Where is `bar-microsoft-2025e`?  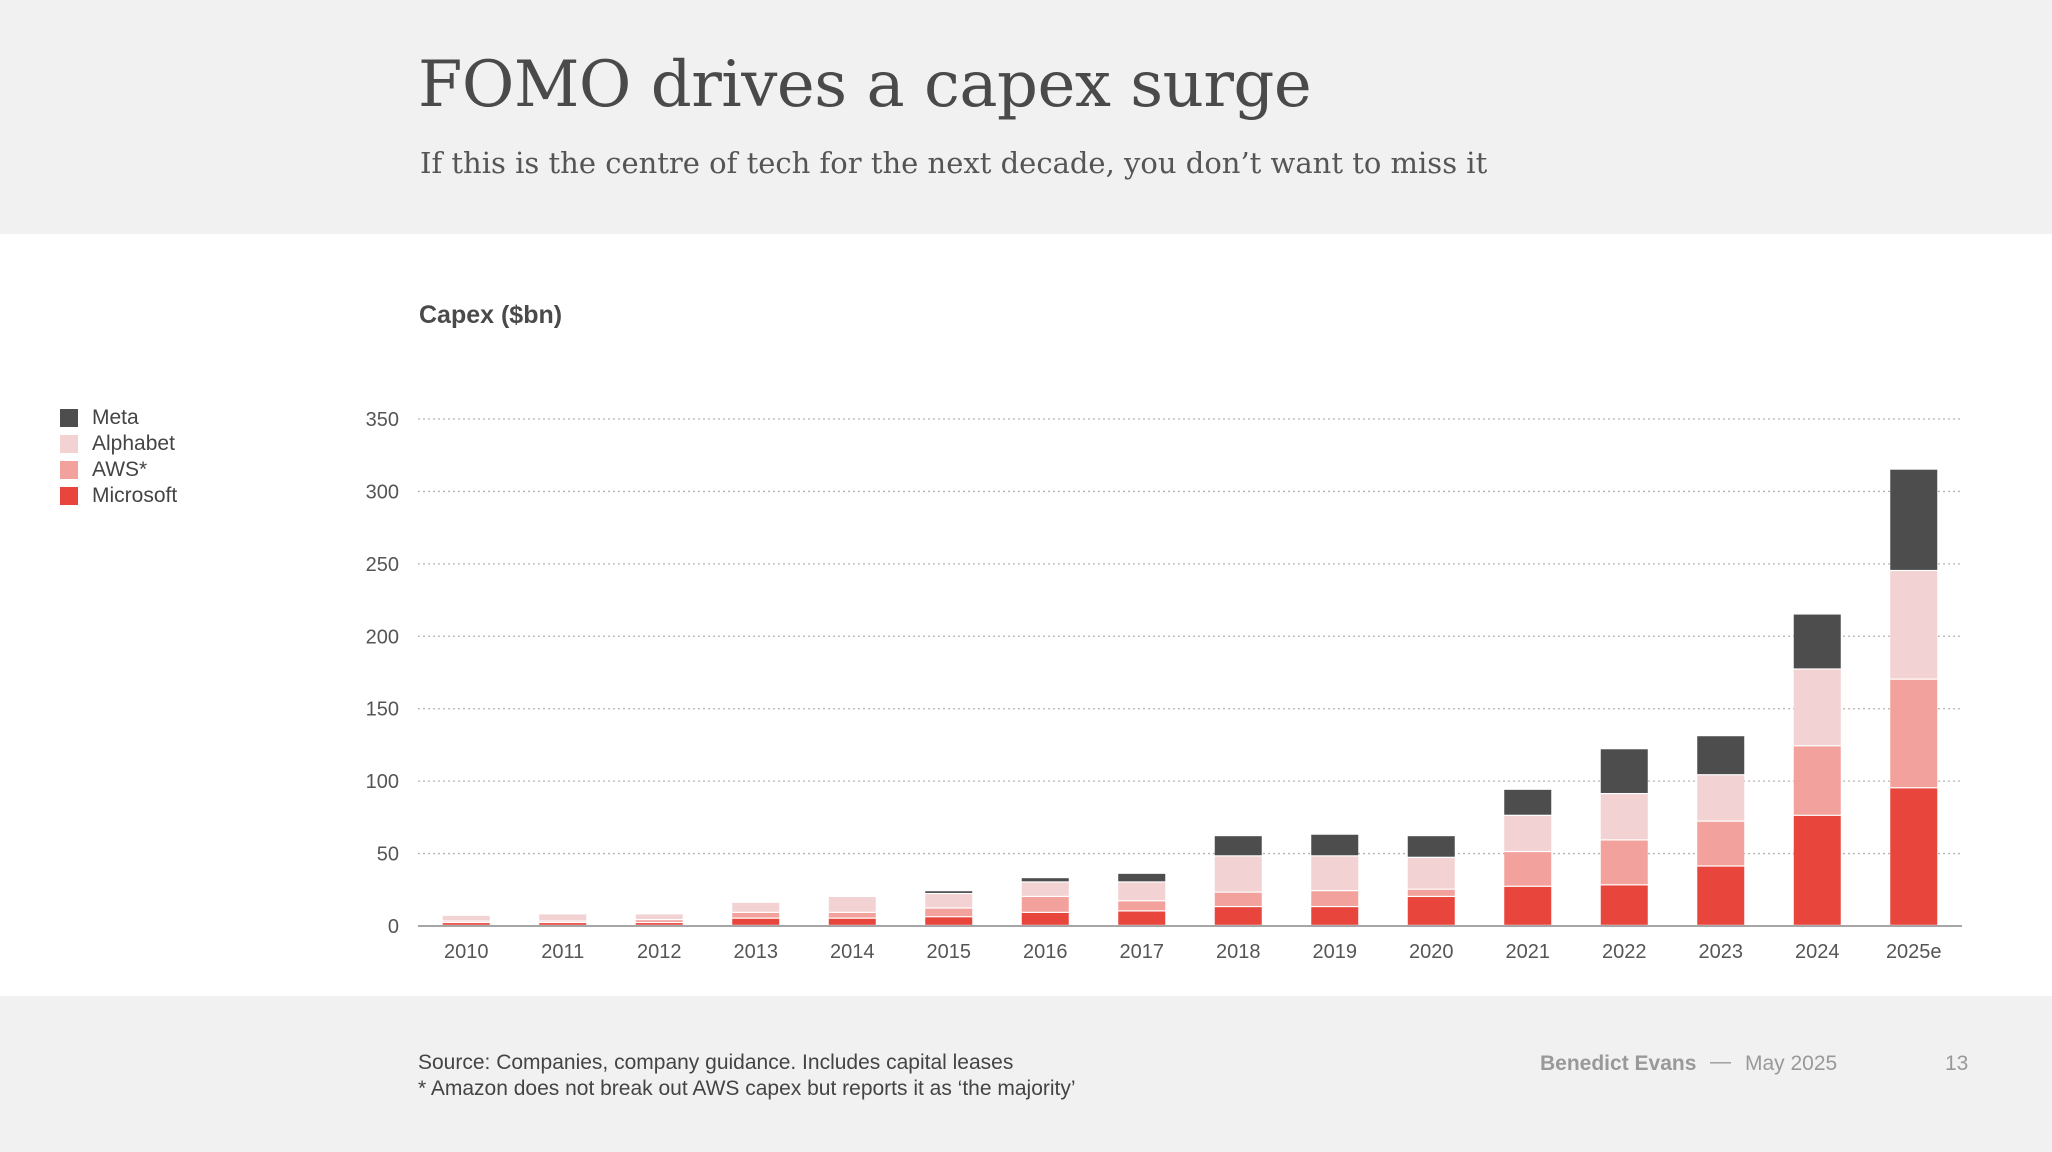
bar-microsoft-2025e is located at coordinates (1914, 856).